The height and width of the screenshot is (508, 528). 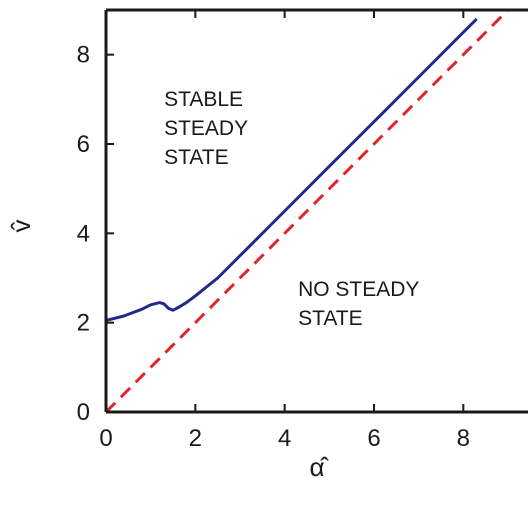 What do you see at coordinates (195, 438) in the screenshot?
I see `x-tick-label: 2` at bounding box center [195, 438].